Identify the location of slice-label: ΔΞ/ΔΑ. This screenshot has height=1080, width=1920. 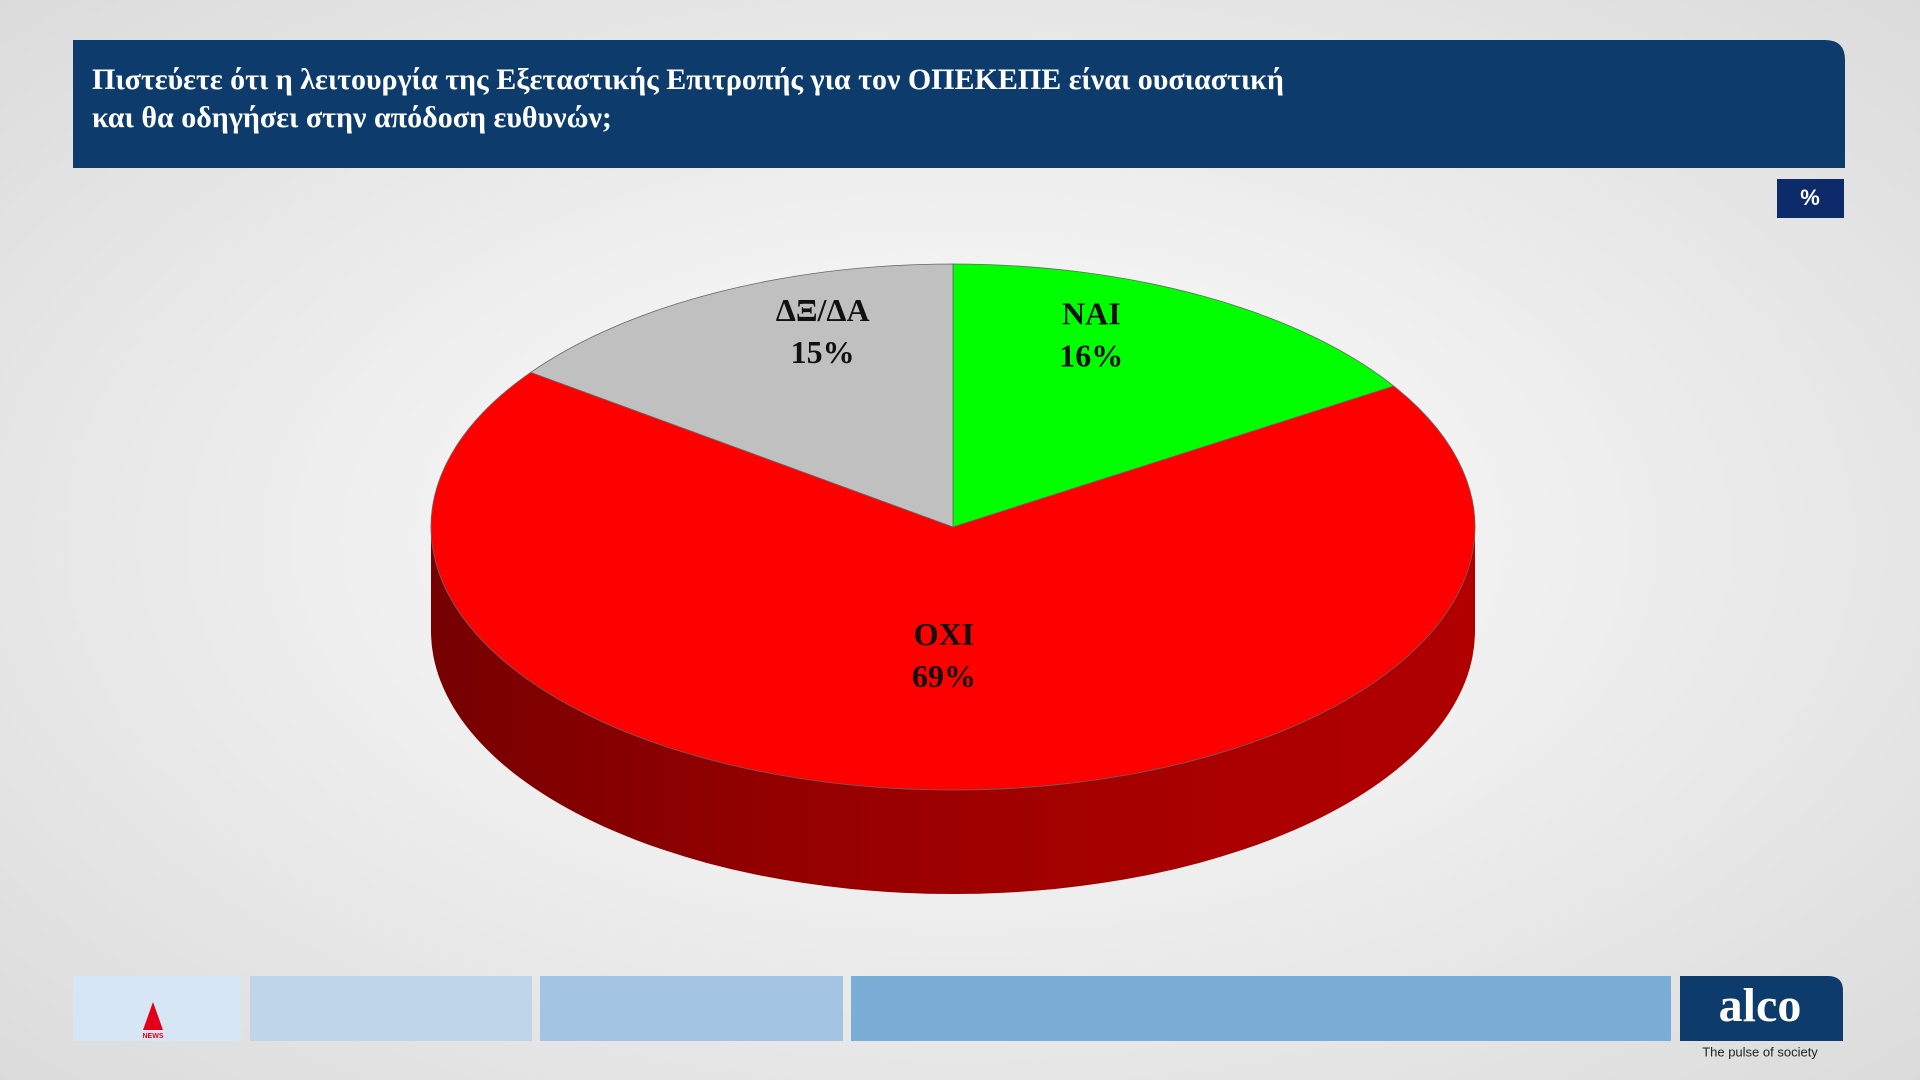
(823, 310).